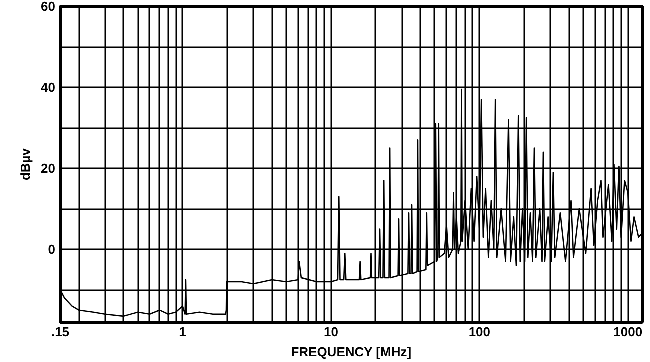 The width and height of the screenshot is (650, 362). I want to click on x-tick-label: .15, so click(60, 332).